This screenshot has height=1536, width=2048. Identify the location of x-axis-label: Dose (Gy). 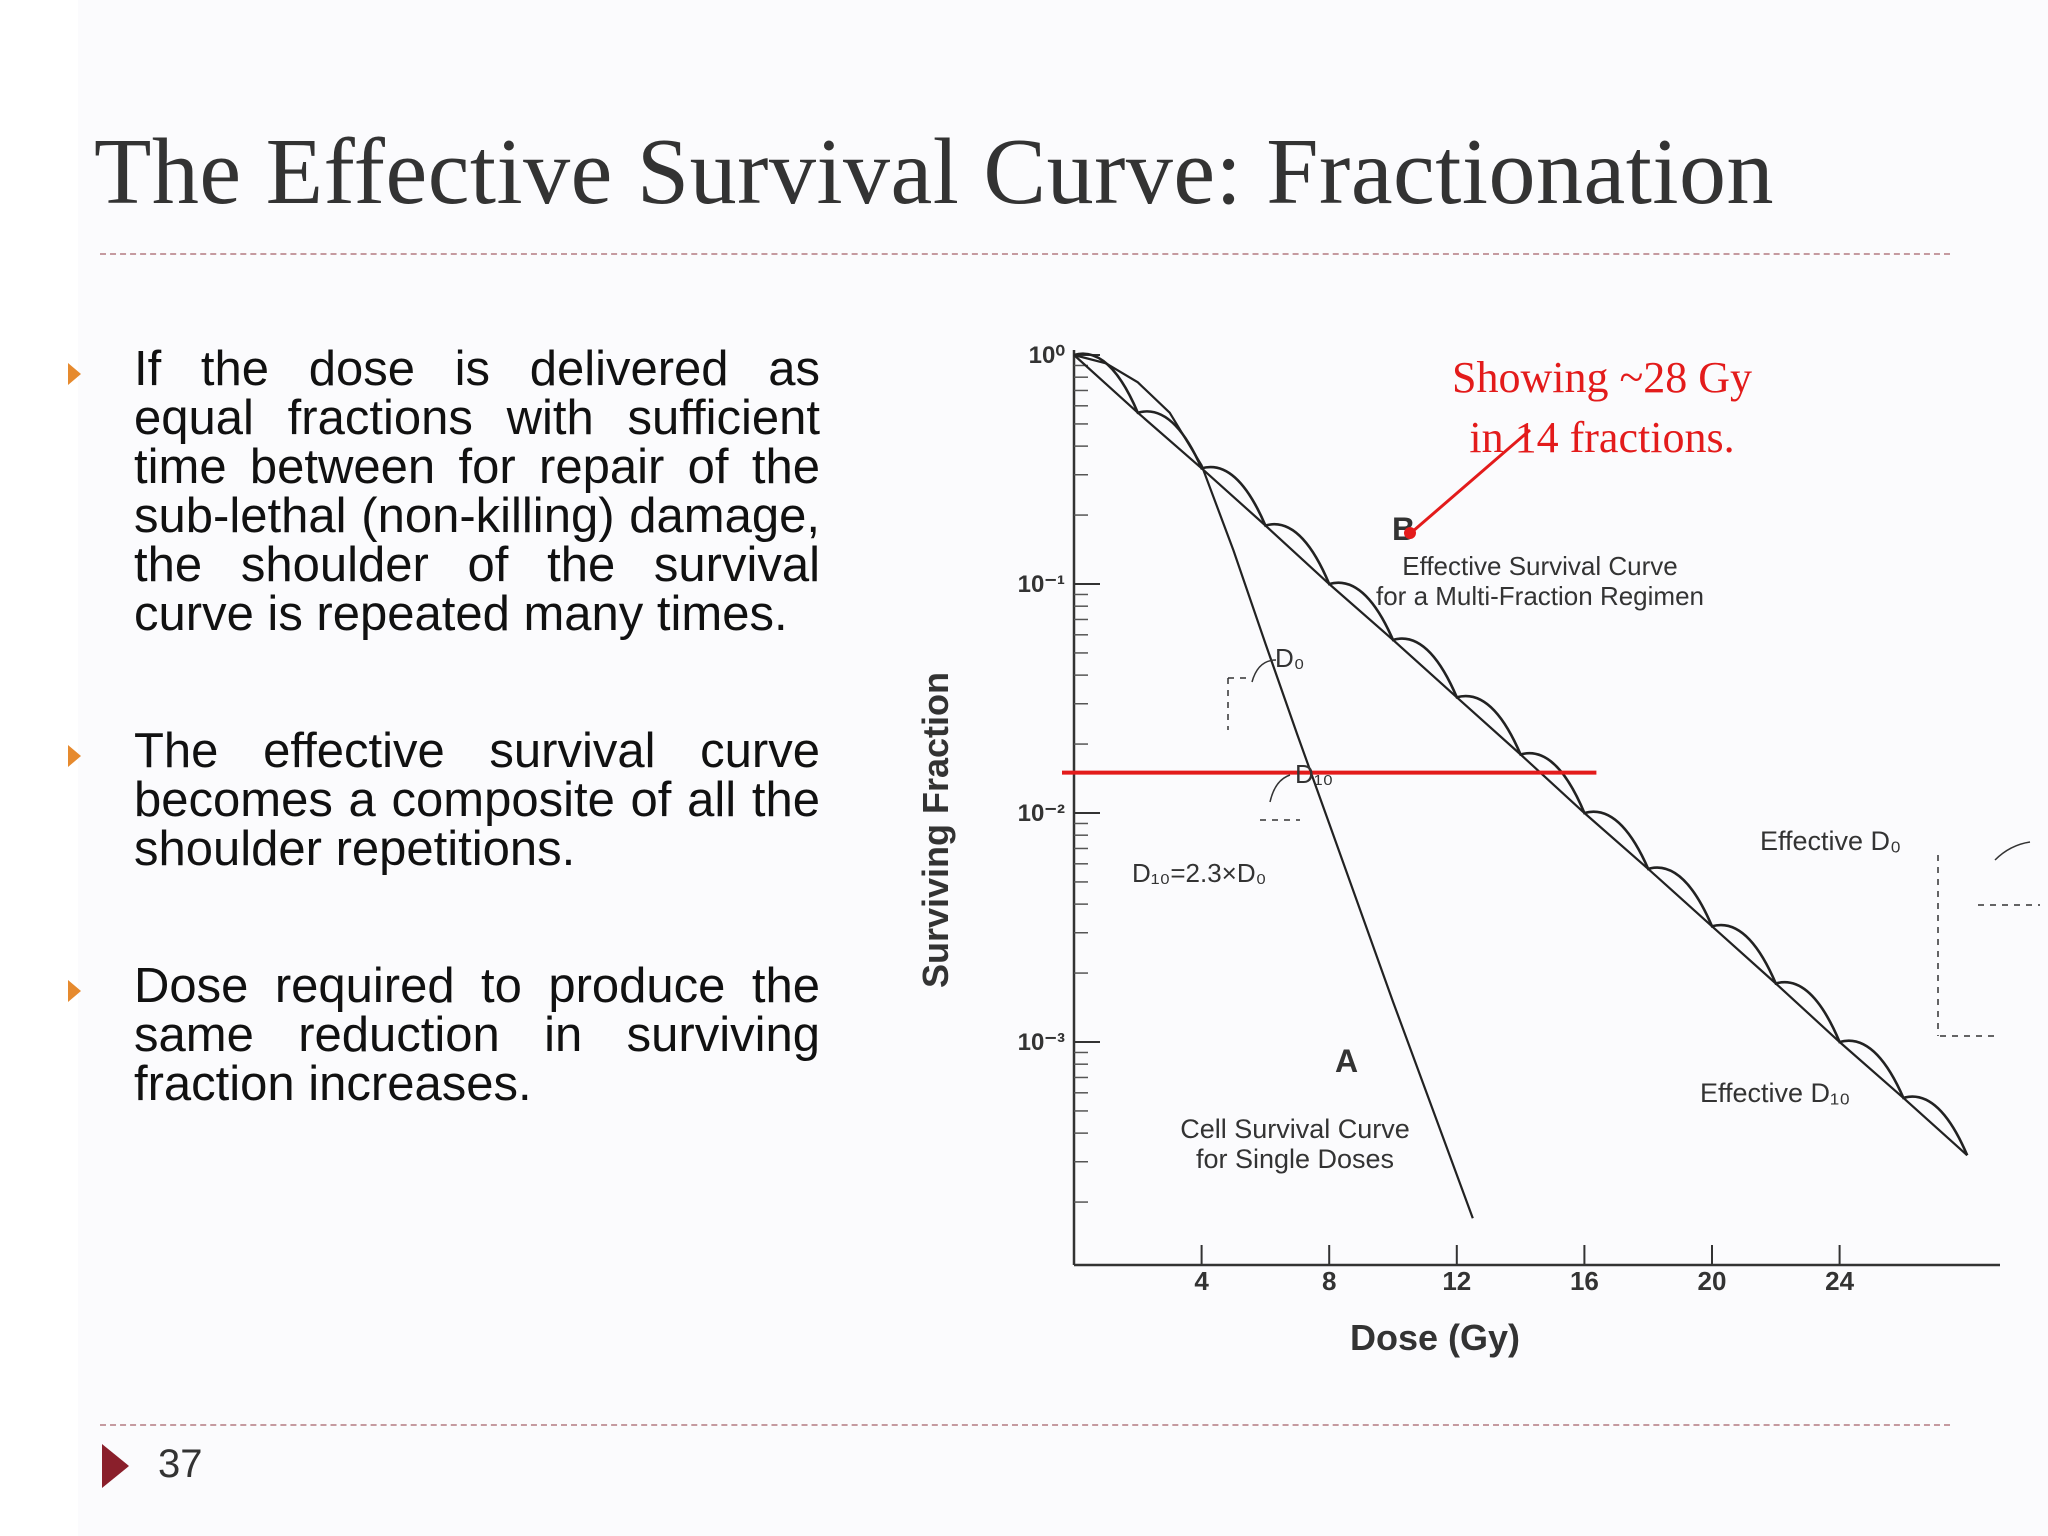
(1435, 1337).